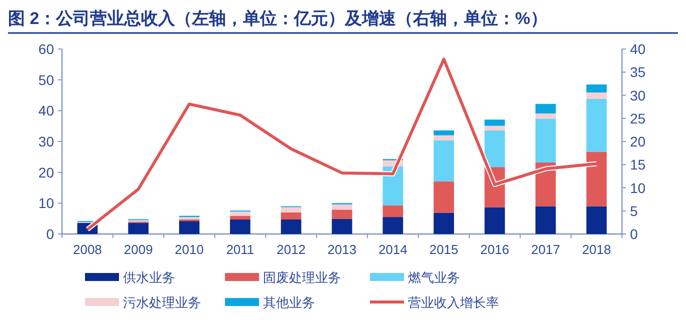 The image size is (686, 323). What do you see at coordinates (545, 249) in the screenshot?
I see `x-tick-label: 2017` at bounding box center [545, 249].